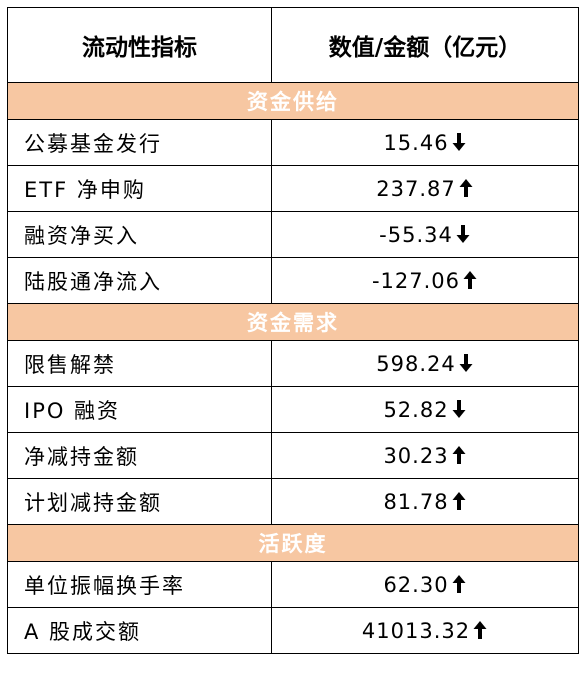  What do you see at coordinates (139, 45) in the screenshot?
I see `header-indicator: 流动性指标` at bounding box center [139, 45].